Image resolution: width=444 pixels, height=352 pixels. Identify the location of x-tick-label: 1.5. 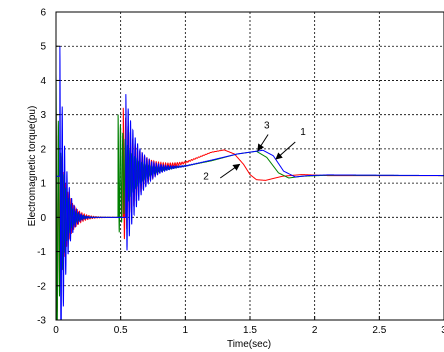
(250, 330).